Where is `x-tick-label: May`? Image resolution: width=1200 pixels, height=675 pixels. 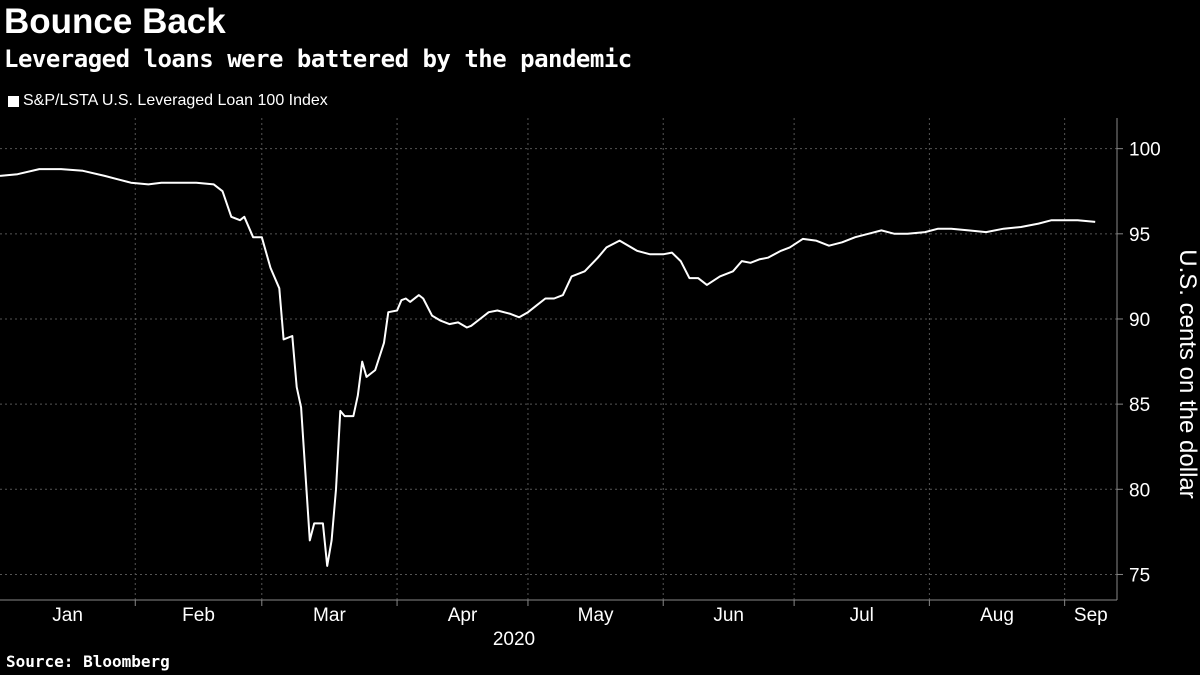 x-tick-label: May is located at coordinates (596, 615).